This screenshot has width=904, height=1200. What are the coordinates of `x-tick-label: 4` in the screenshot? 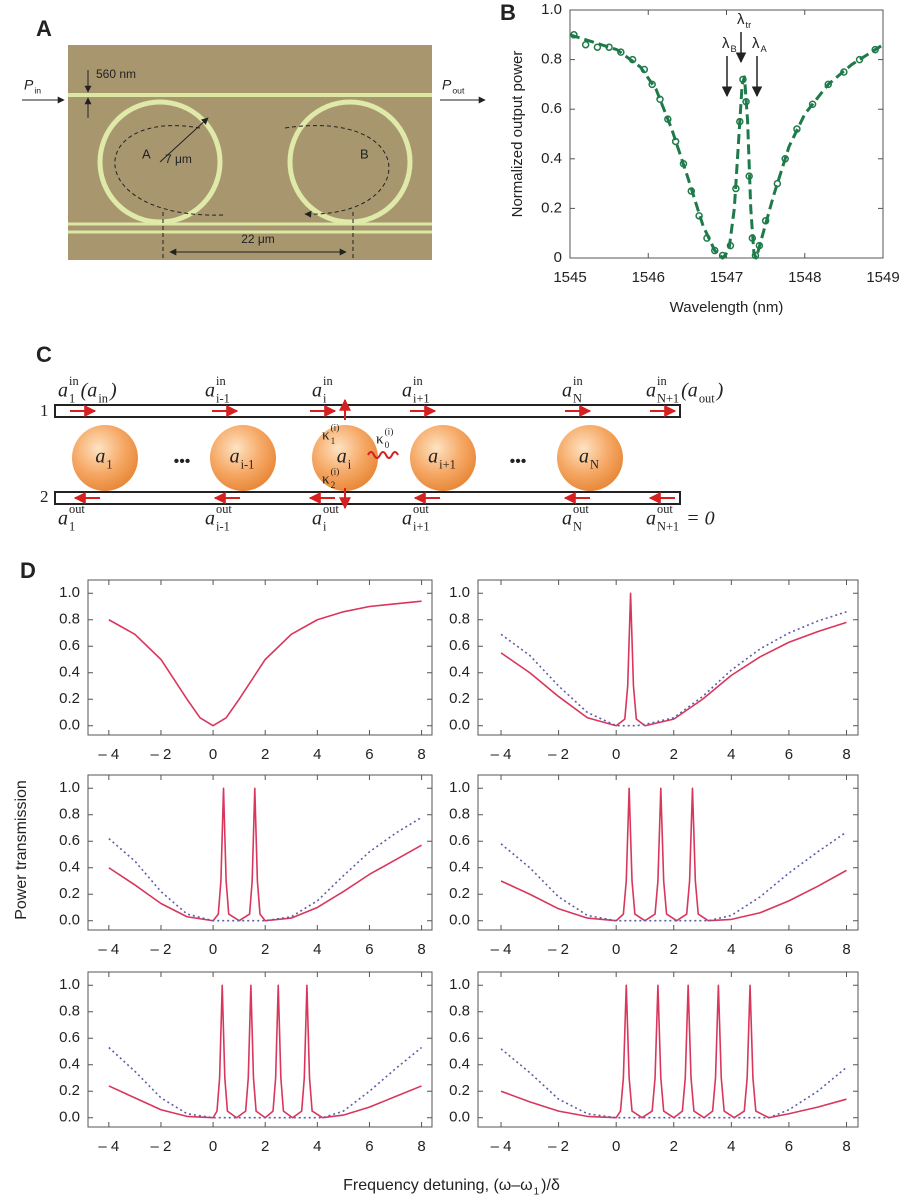 It's located at (731, 1146).